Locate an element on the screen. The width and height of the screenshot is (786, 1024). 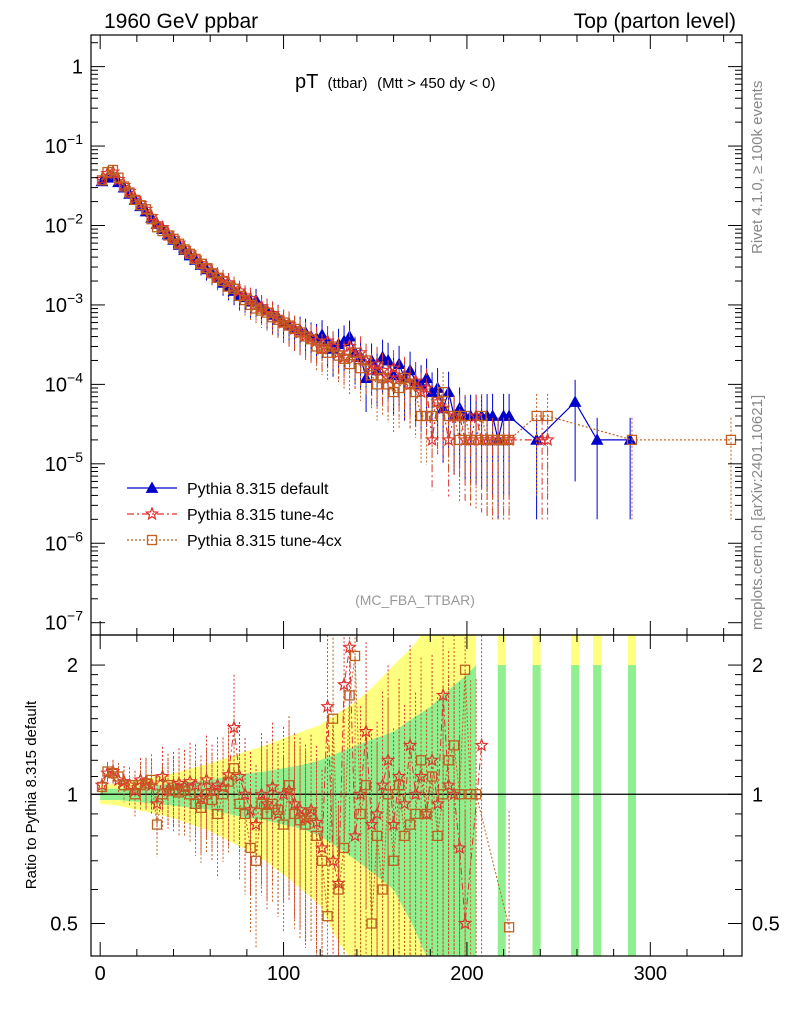
main-y-tick-exponent: −3 is located at coordinates (75, 298).